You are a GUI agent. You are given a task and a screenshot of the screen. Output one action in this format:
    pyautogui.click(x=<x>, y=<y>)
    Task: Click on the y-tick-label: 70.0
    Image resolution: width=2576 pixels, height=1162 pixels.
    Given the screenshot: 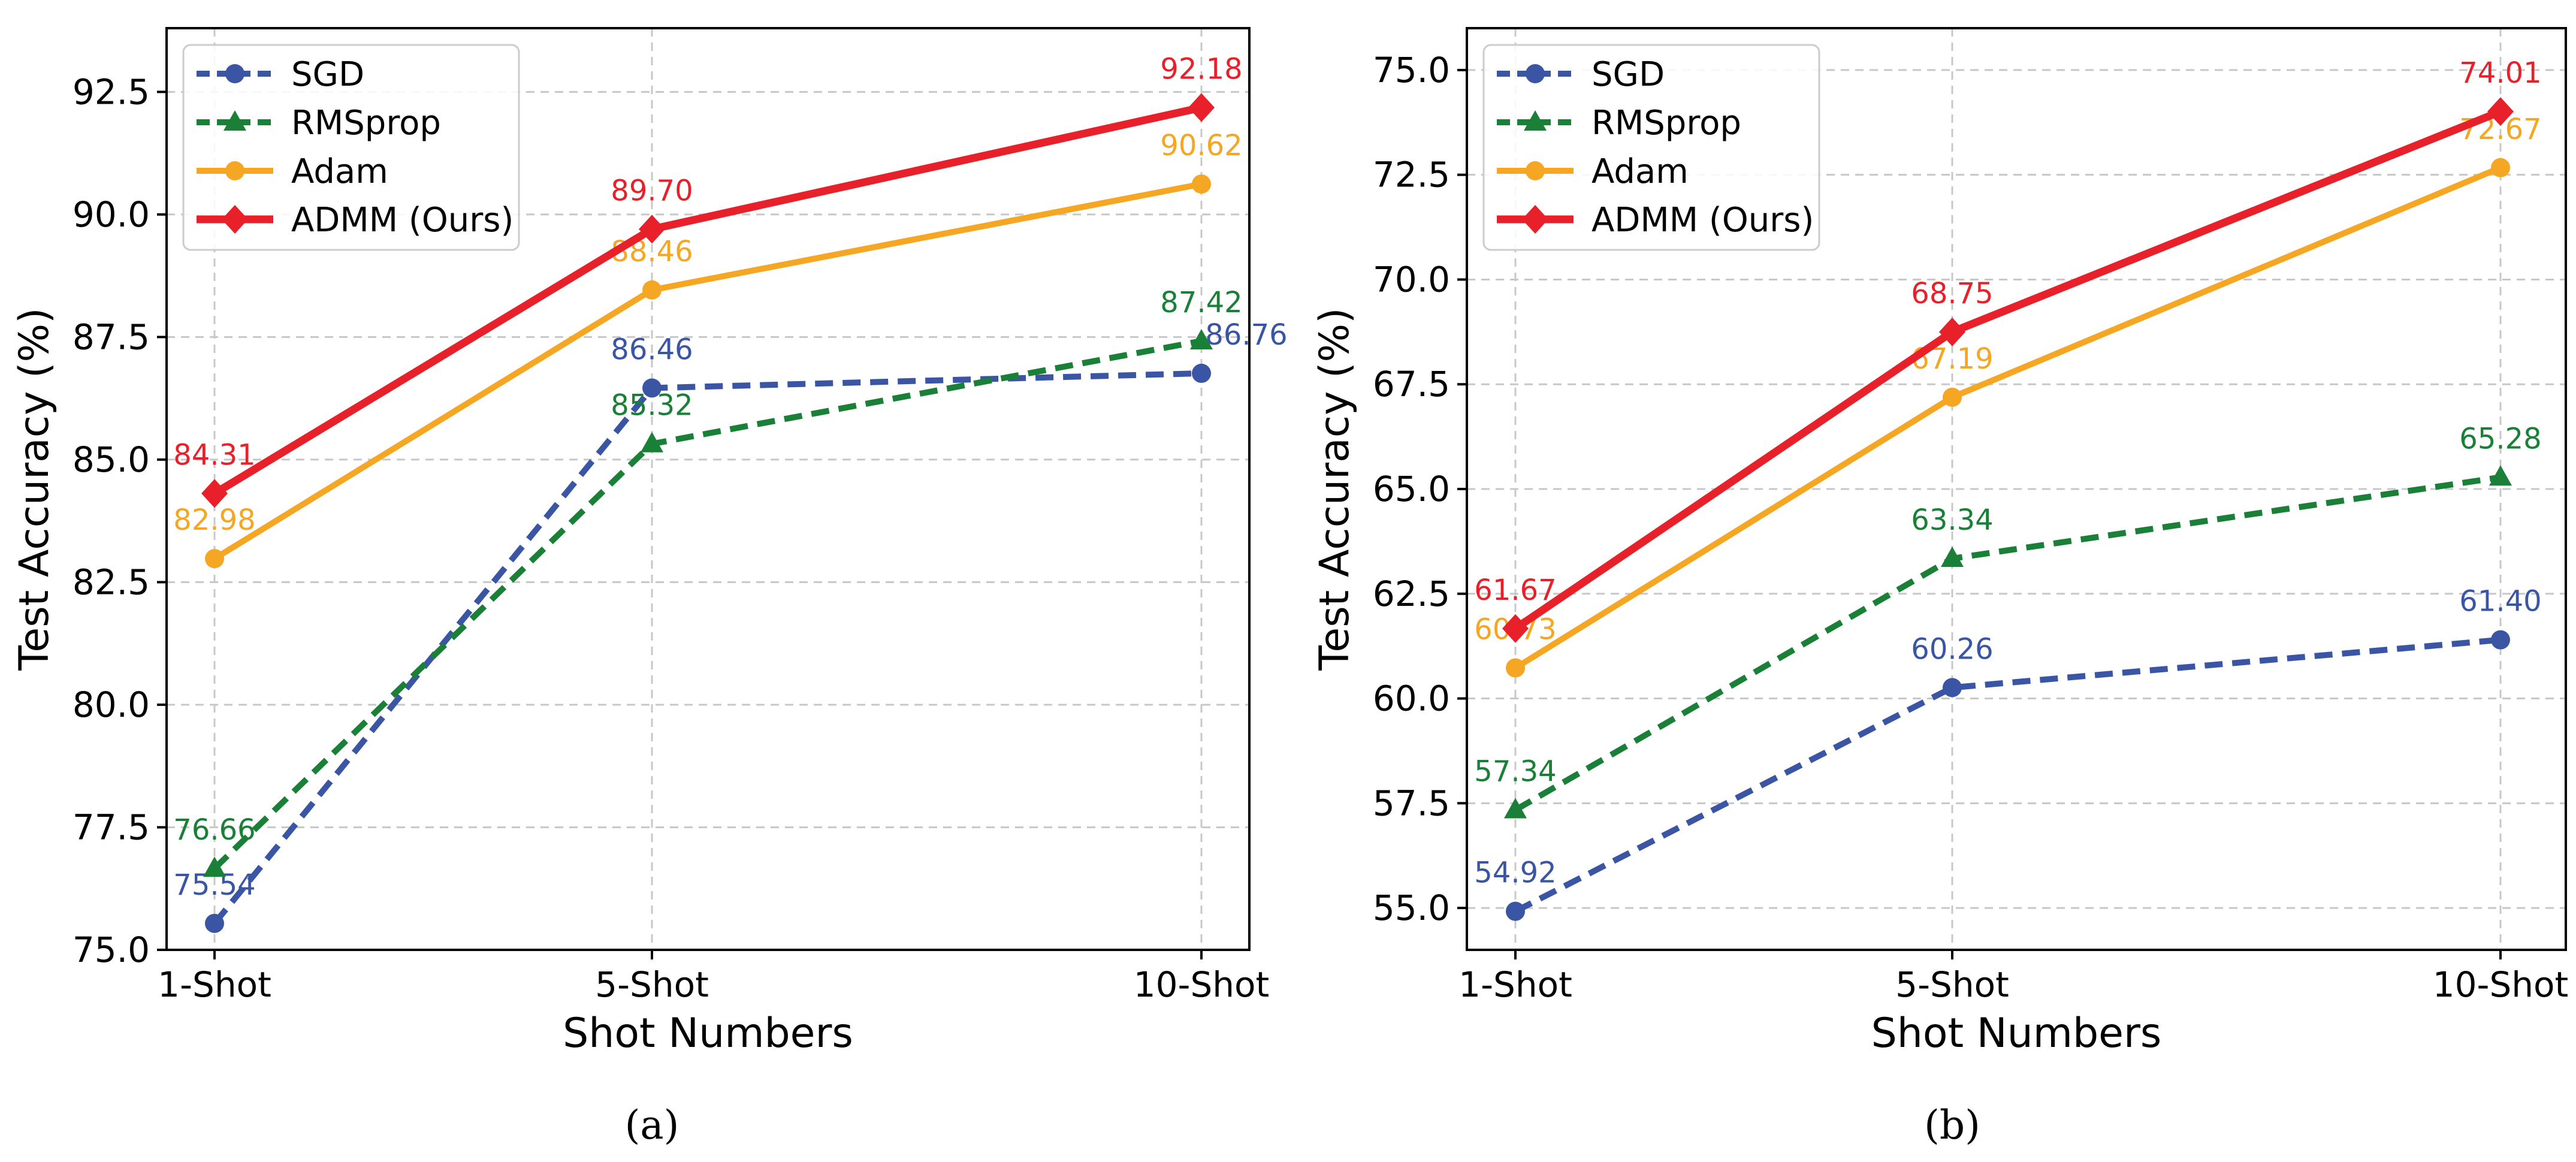 What is the action you would take?
    pyautogui.click(x=1412, y=279)
    